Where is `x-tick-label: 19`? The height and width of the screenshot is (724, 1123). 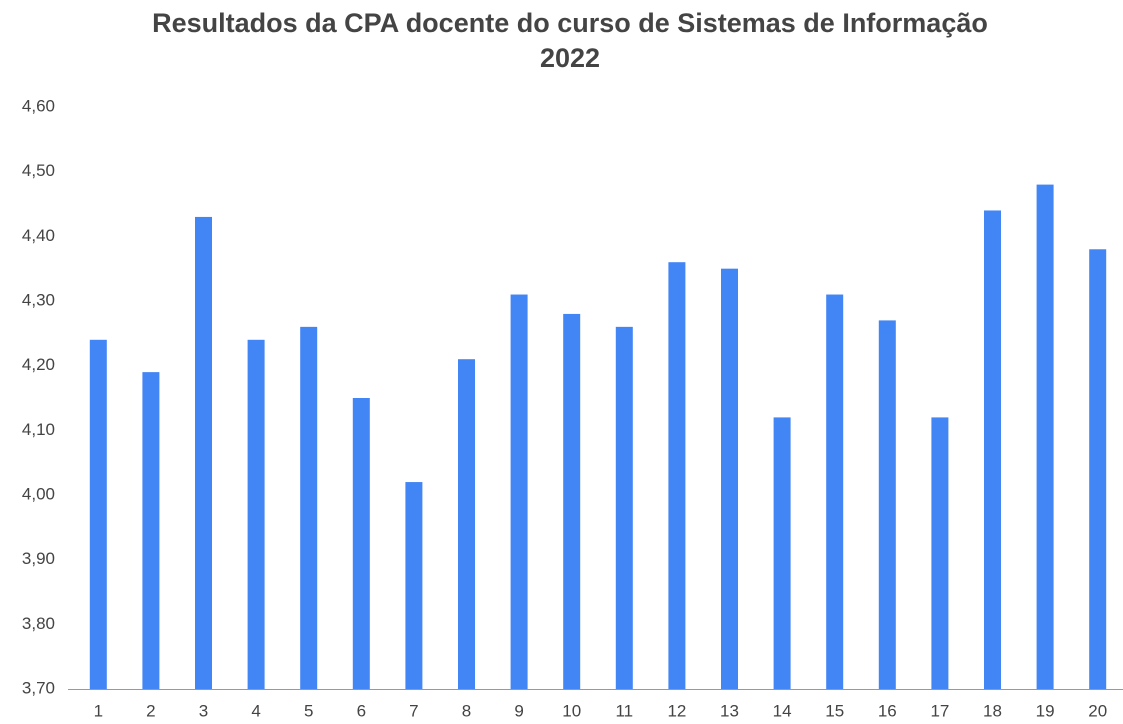 x-tick-label: 19 is located at coordinates (1045, 710).